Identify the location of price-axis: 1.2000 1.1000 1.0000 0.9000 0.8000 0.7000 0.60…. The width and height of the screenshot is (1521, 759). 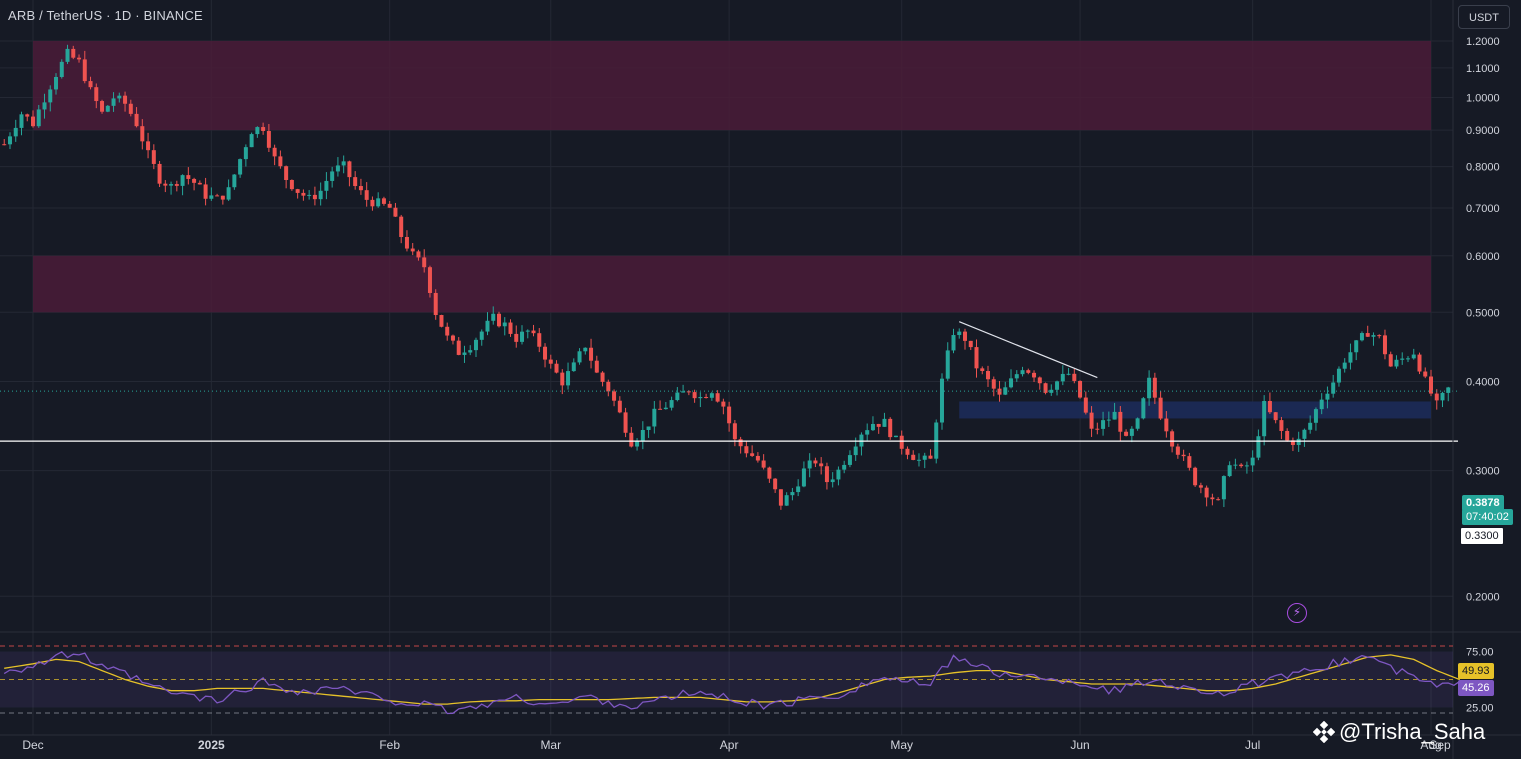
(1476, 379).